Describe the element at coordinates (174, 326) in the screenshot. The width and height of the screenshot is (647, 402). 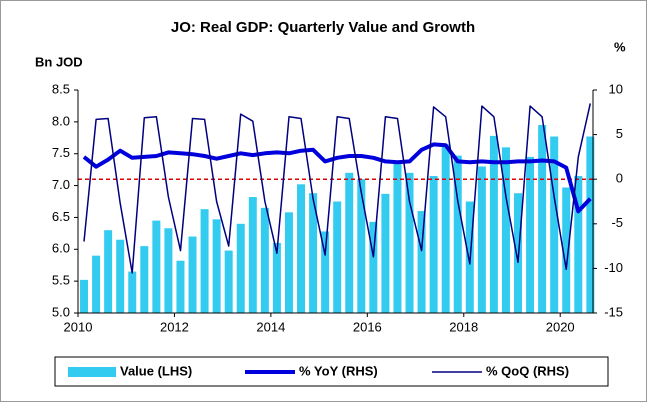
I see `x-tick-label: 2012` at that location.